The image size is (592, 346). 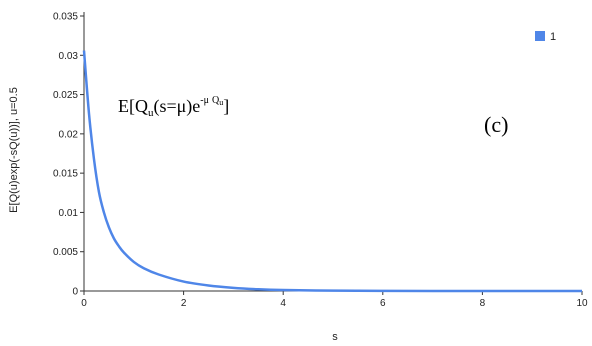 I want to click on formula-annotation: E[Qu(s=μ)e-μ Qu], so click(x=173, y=107).